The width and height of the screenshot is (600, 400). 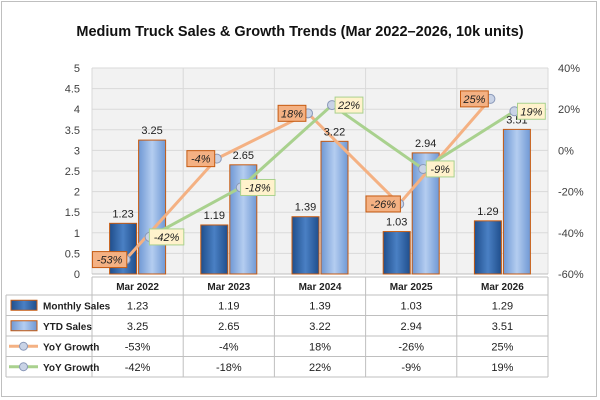 What do you see at coordinates (411, 368) in the screenshot?
I see `table-cell-value: -9%` at bounding box center [411, 368].